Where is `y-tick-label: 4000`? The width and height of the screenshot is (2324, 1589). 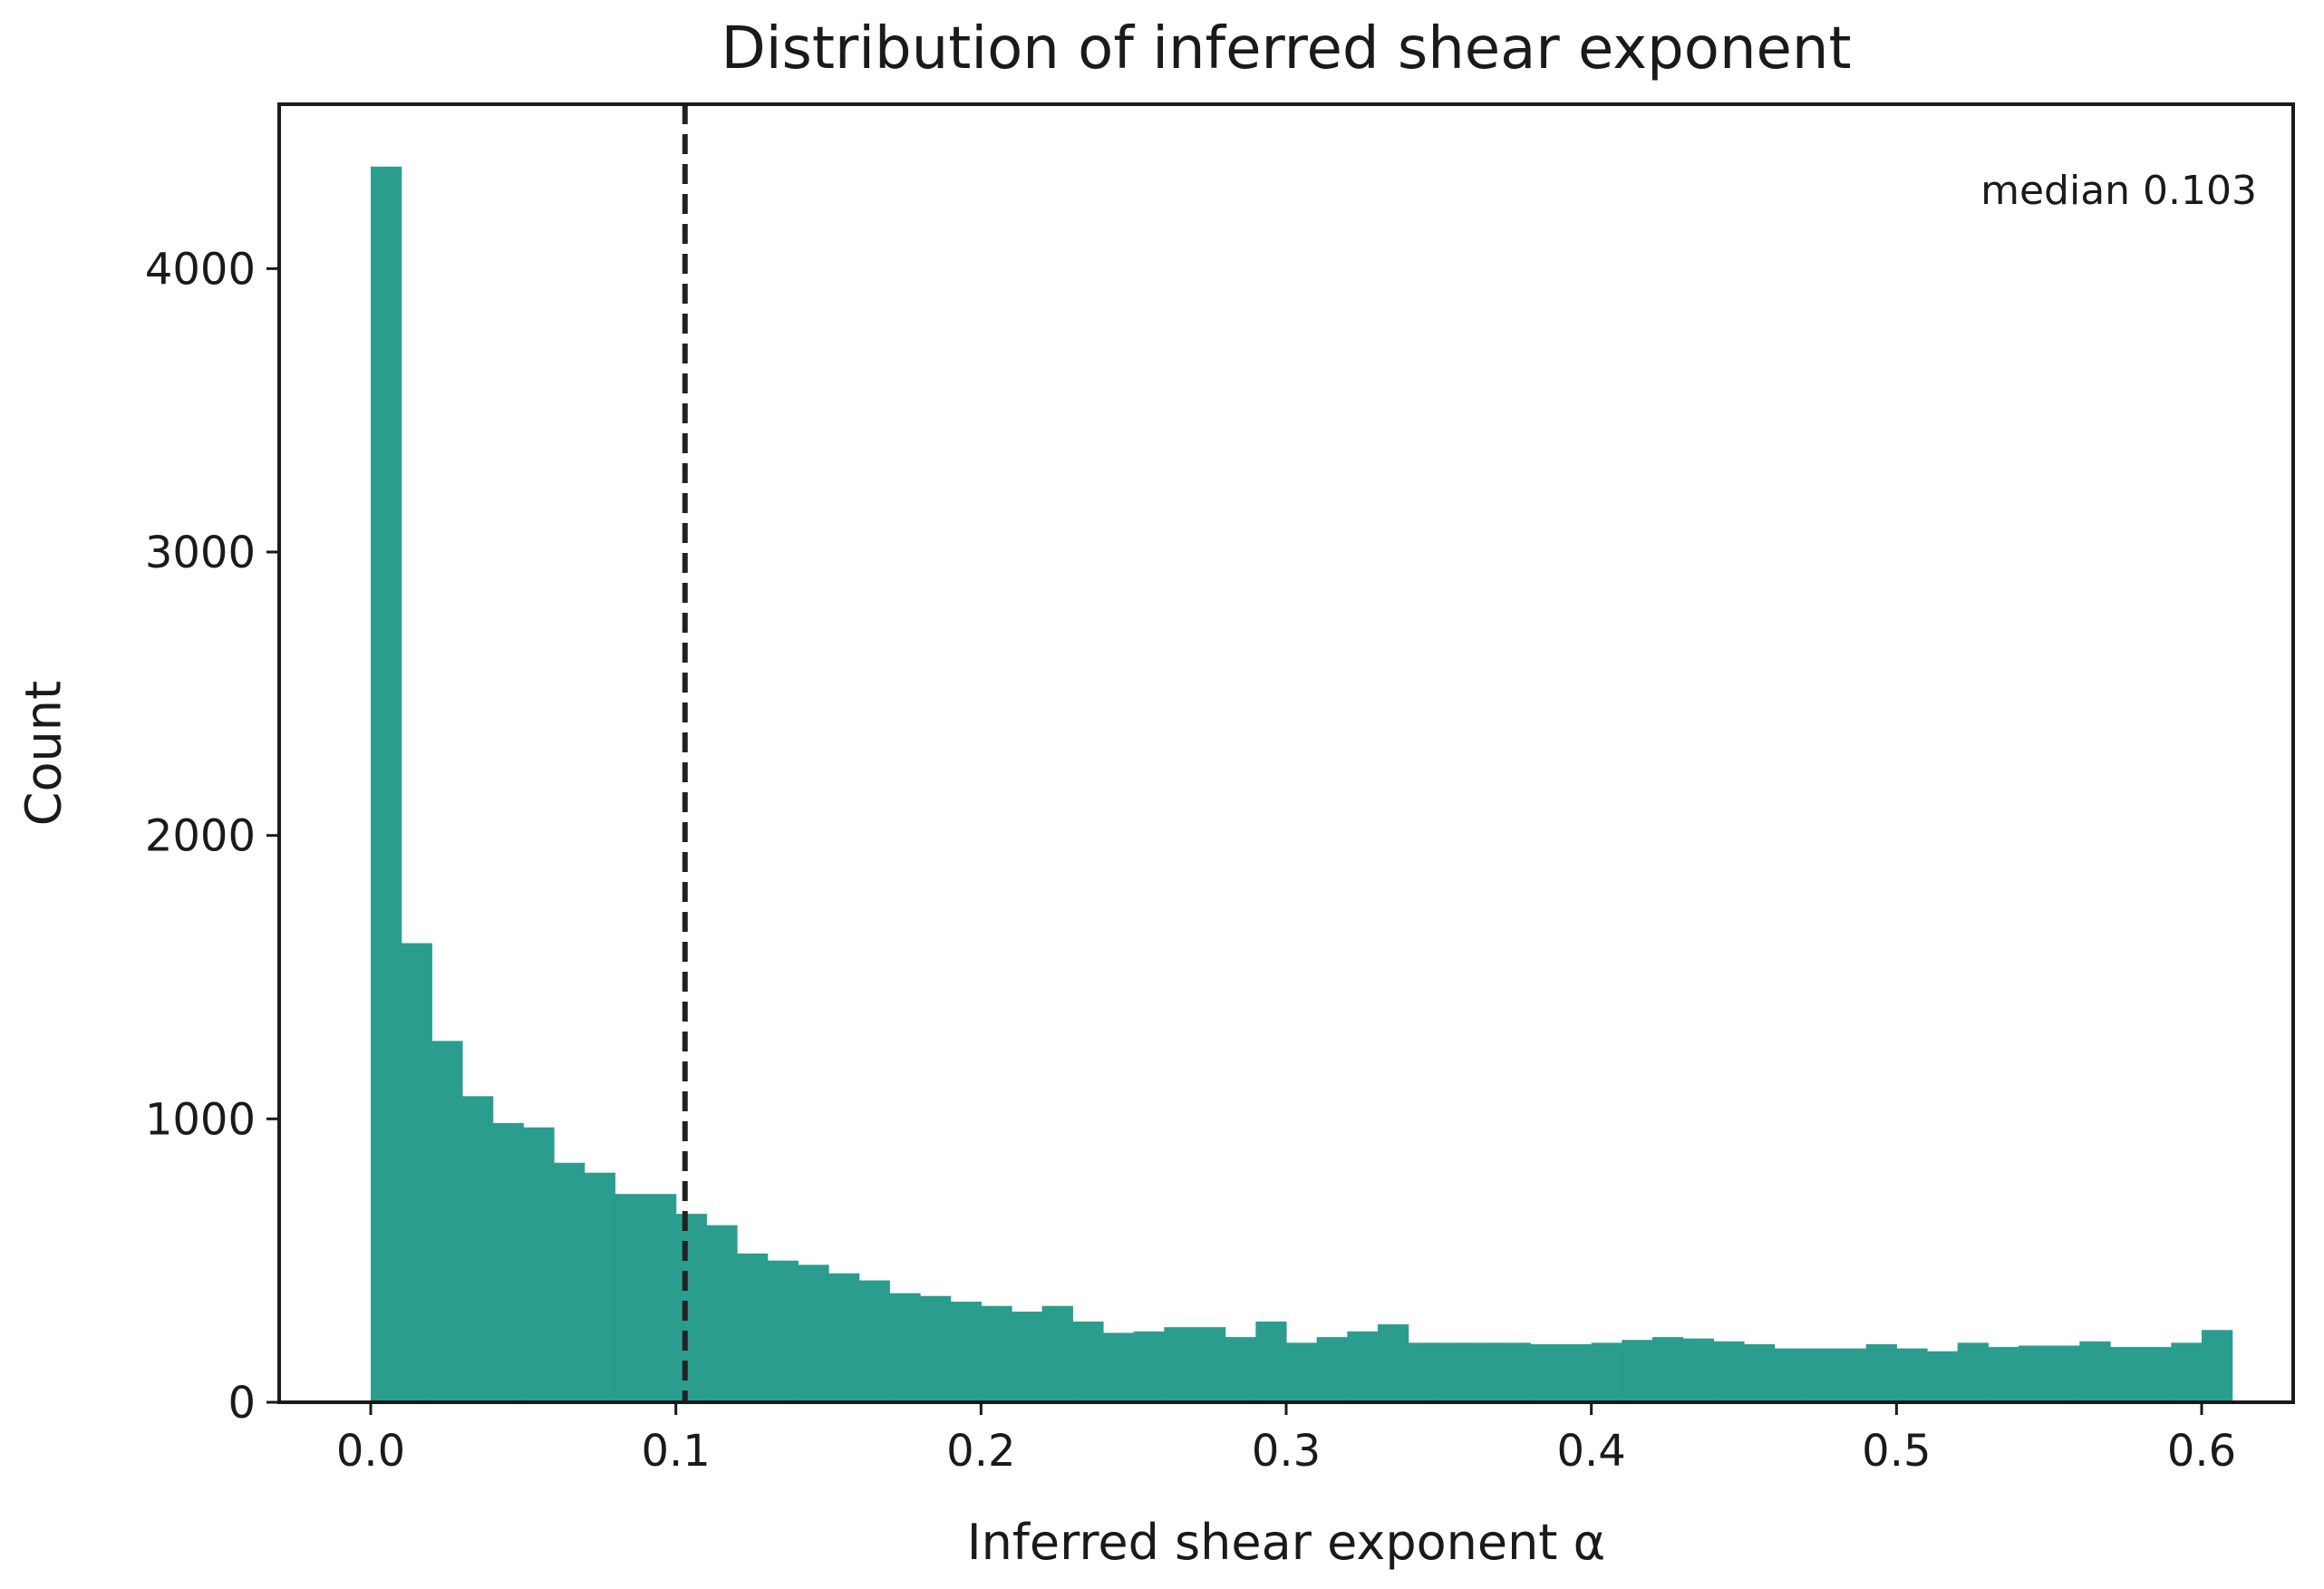 y-tick-label: 4000 is located at coordinates (200, 269).